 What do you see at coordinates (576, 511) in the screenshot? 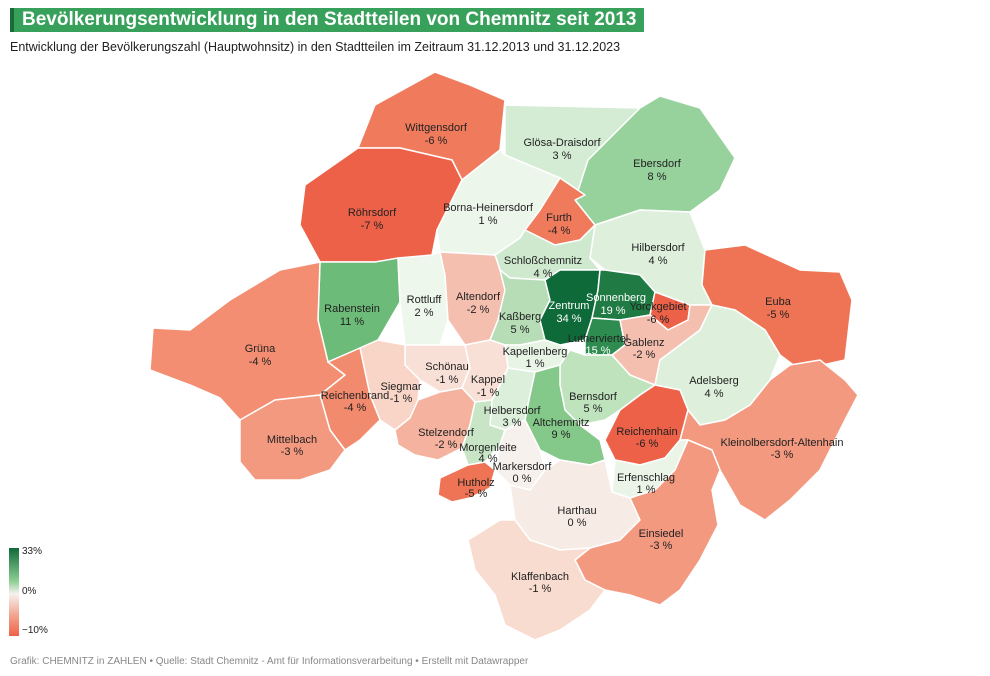
I see `label-harthau-name: Harthau` at bounding box center [576, 511].